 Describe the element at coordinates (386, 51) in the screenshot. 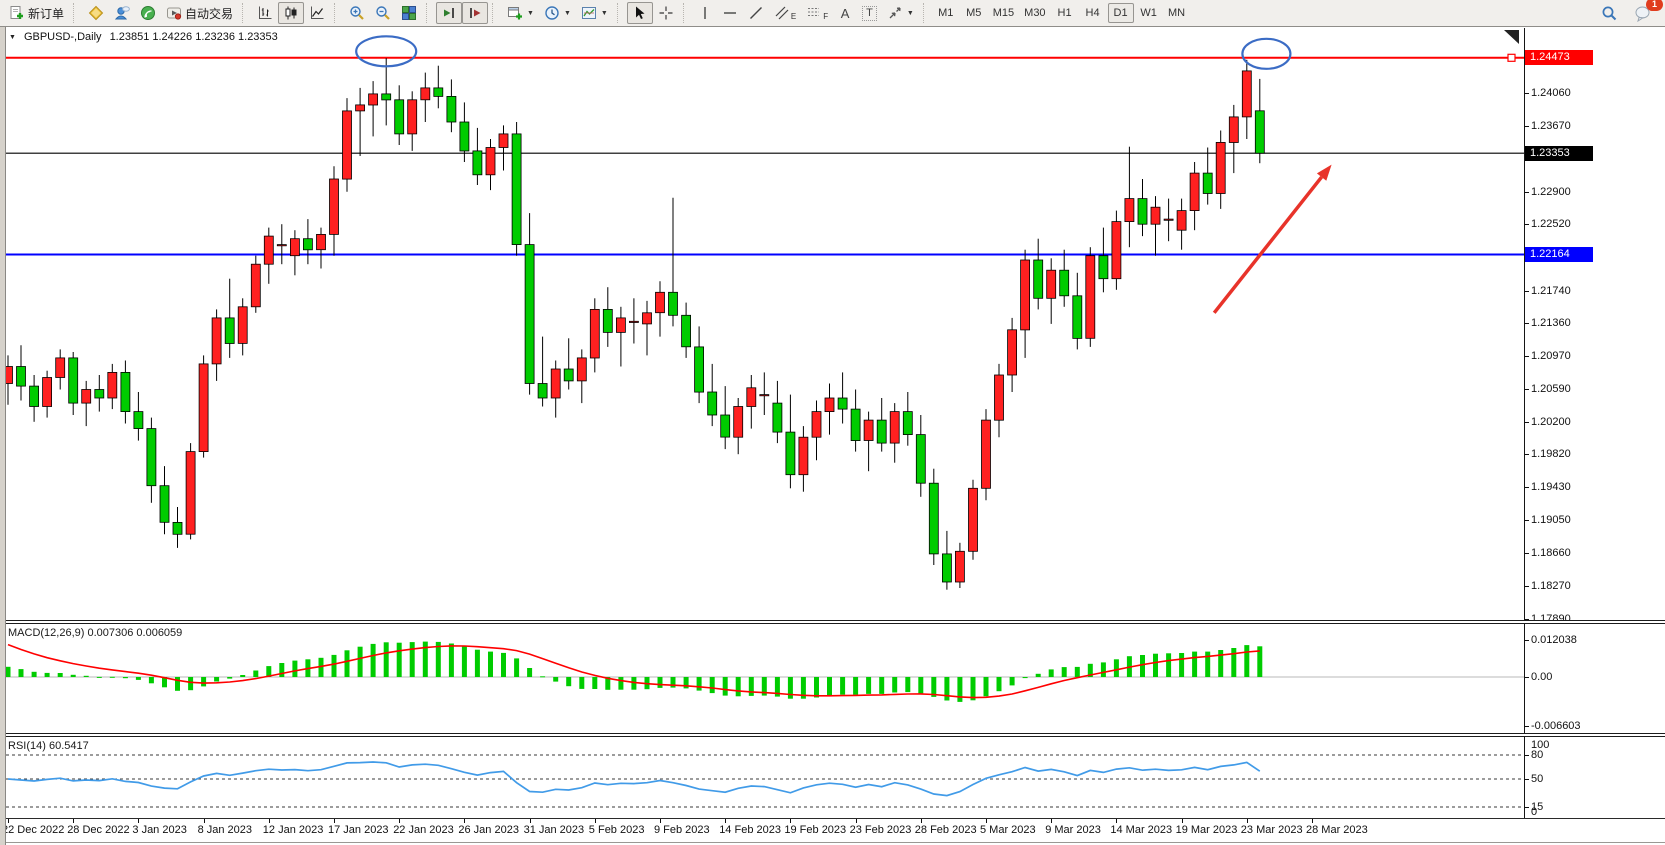

I see `ellipse-annotation-january-peak` at that location.